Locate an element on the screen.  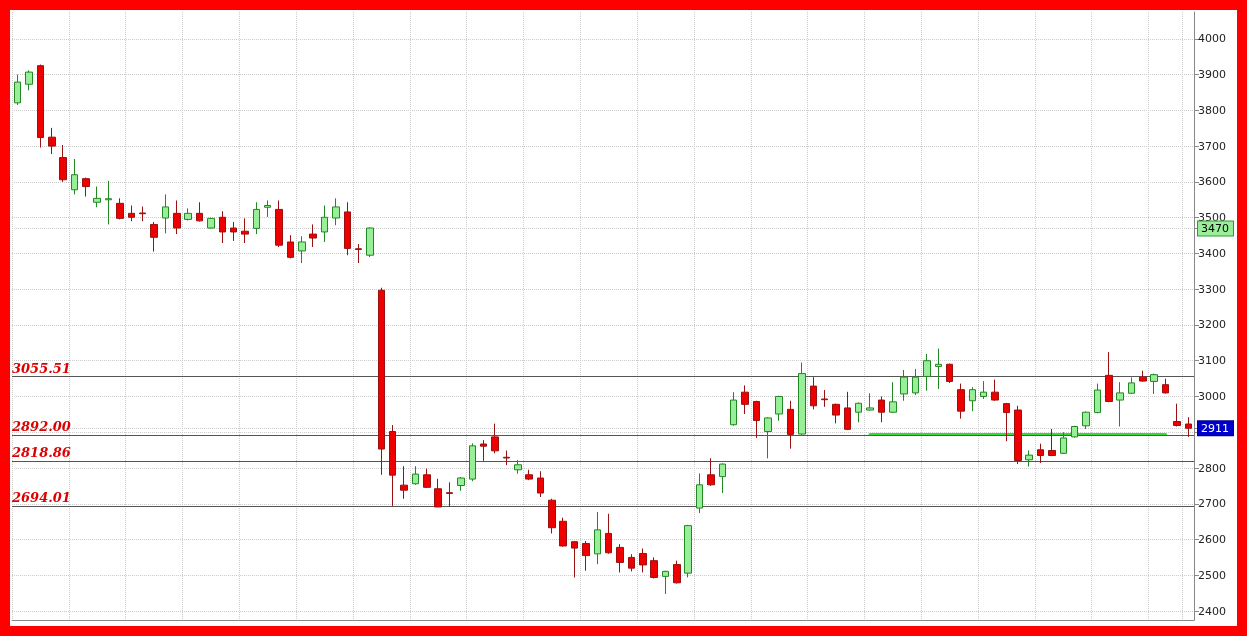
ref-line-label: 2818.86 is located at coordinates (41, 453).